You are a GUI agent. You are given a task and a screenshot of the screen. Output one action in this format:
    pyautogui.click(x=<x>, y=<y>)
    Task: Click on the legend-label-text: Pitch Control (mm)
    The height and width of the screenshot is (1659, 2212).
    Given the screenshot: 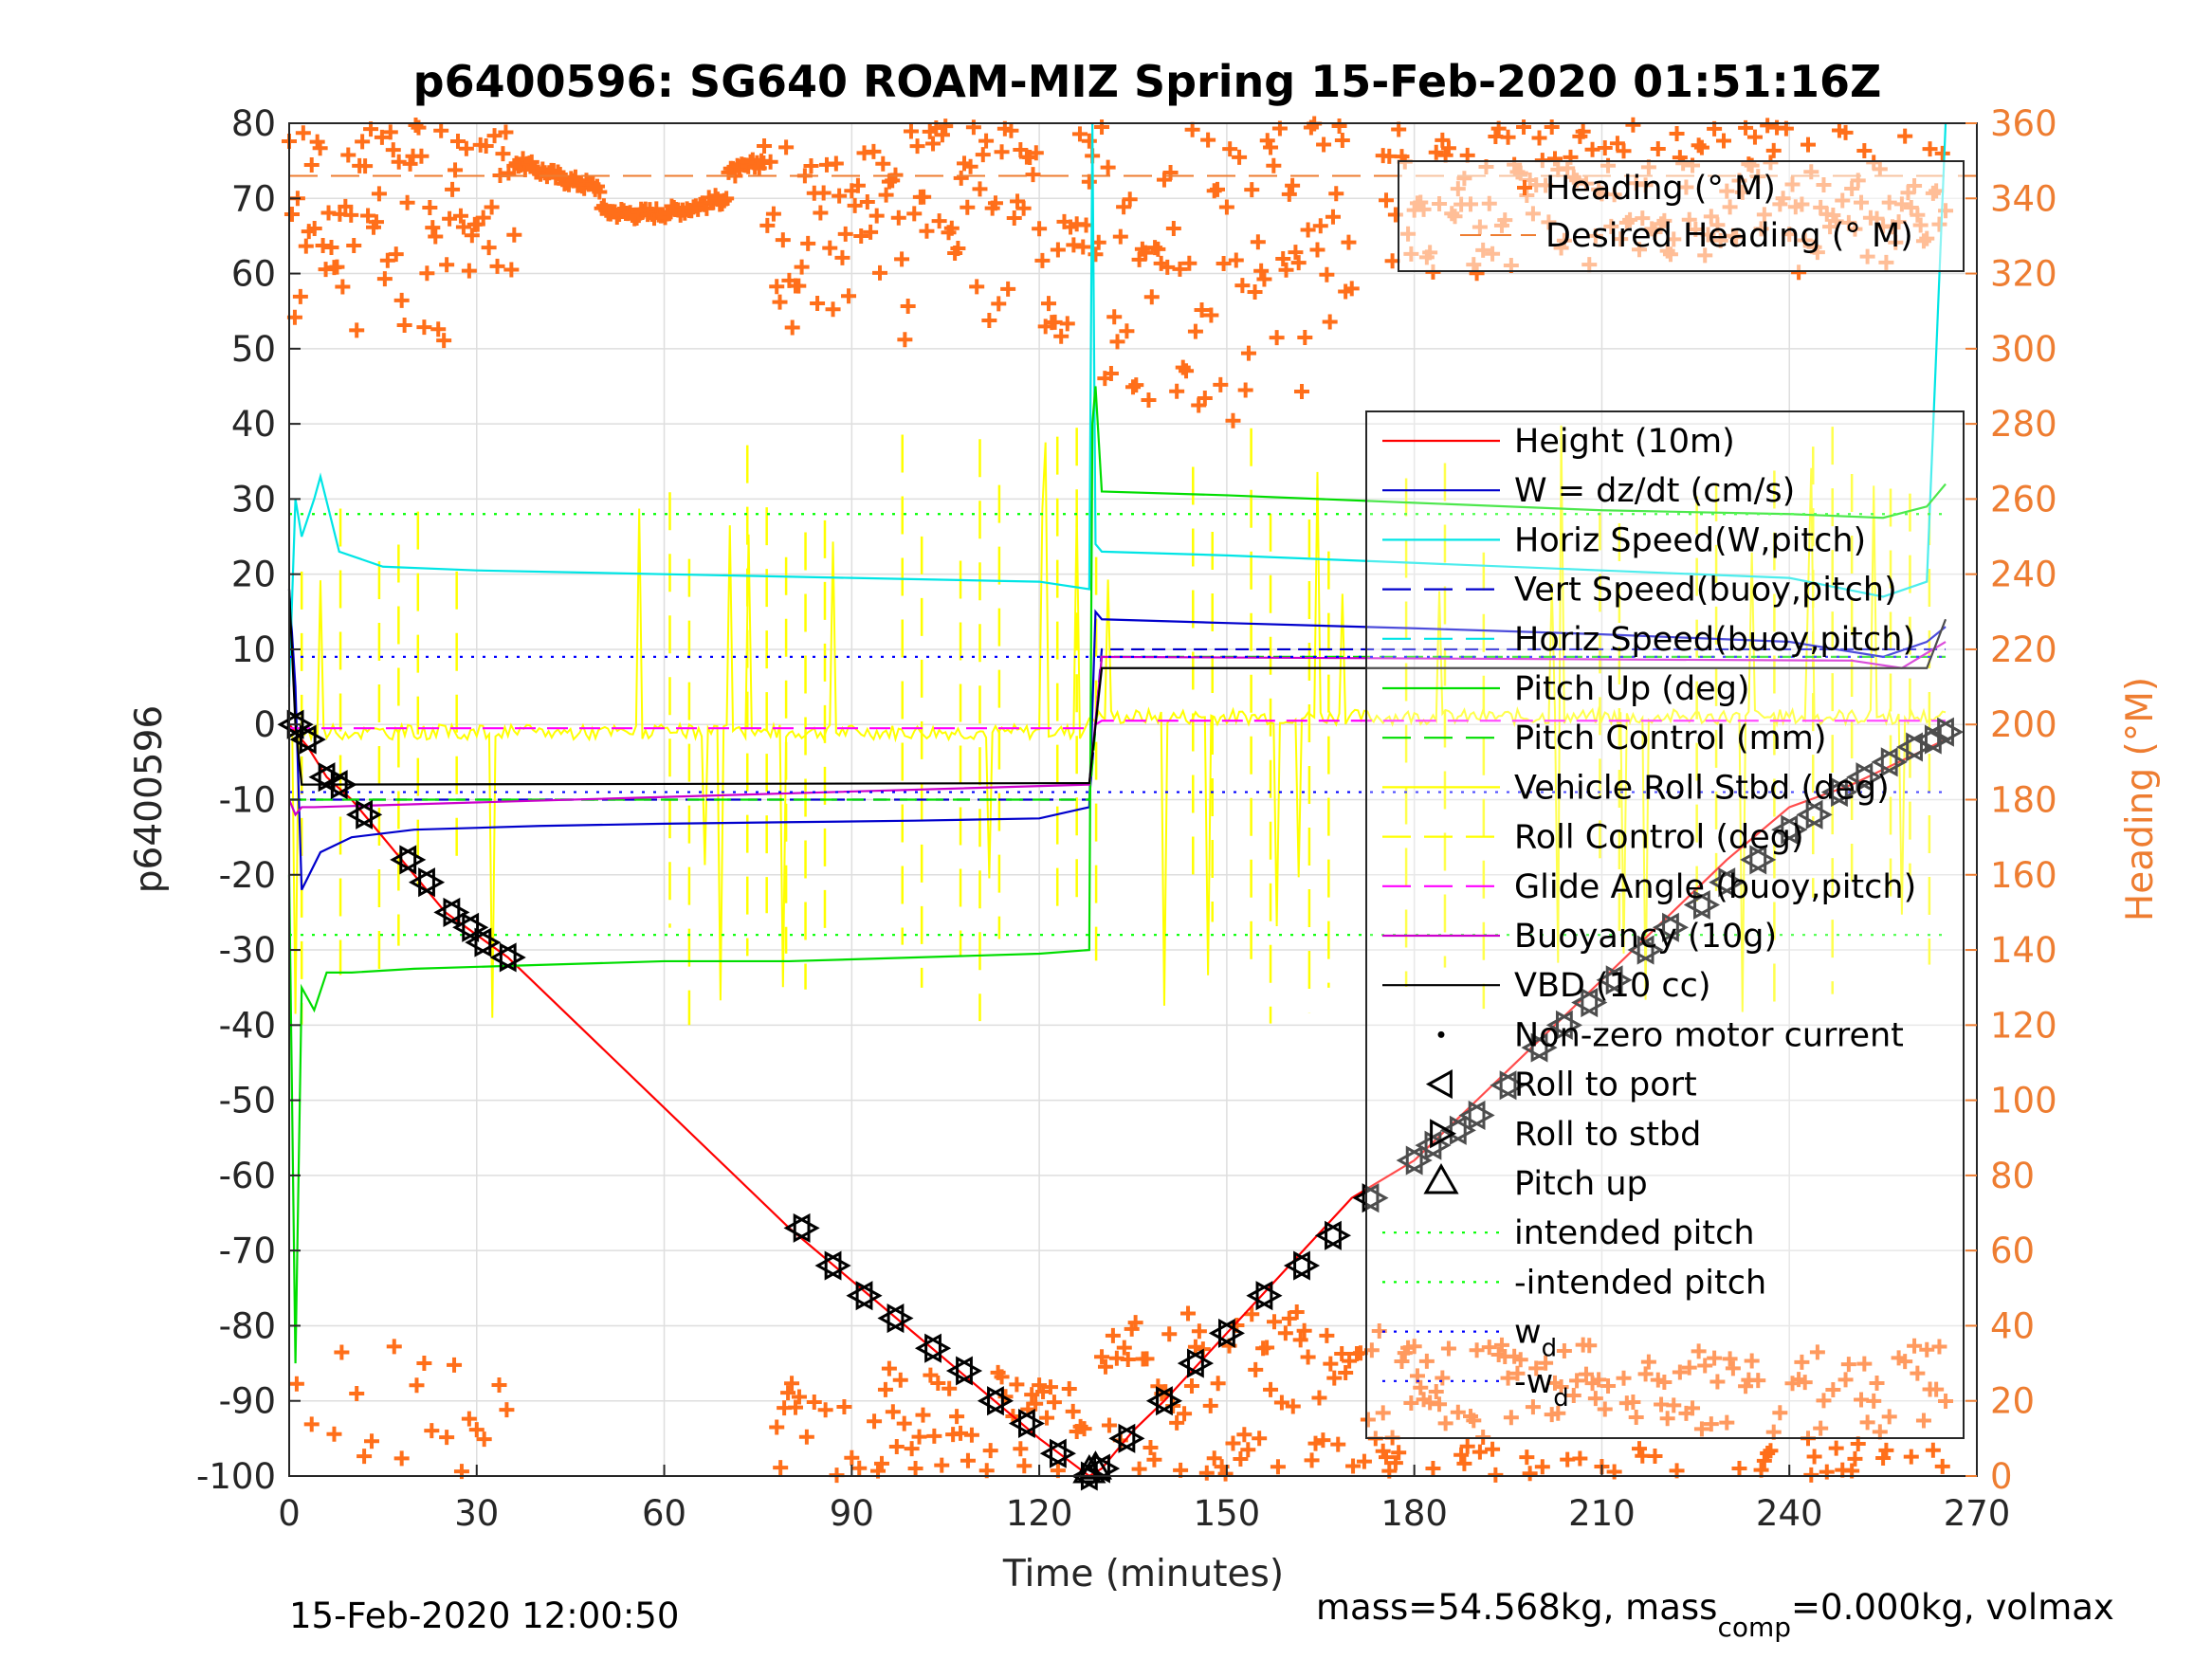 What is the action you would take?
    pyautogui.click(x=1670, y=738)
    